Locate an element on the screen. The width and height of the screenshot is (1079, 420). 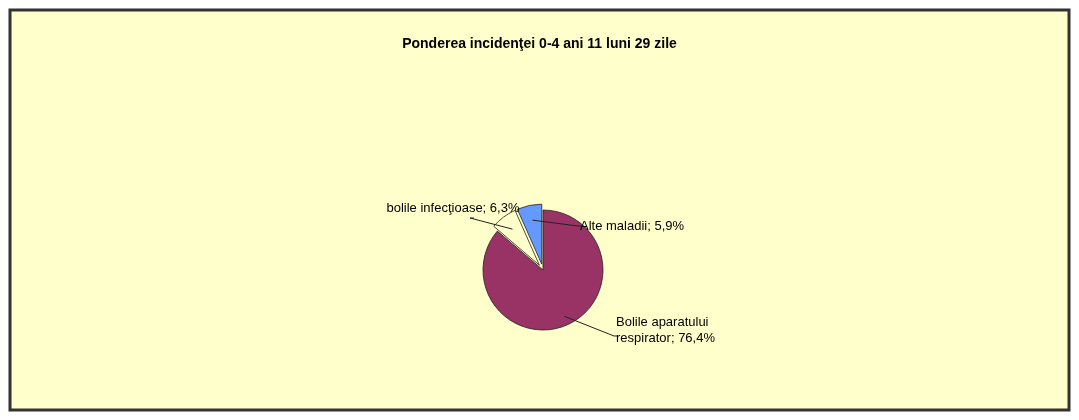
slice-label: Alte maladii; 5,9% is located at coordinates (632, 225).